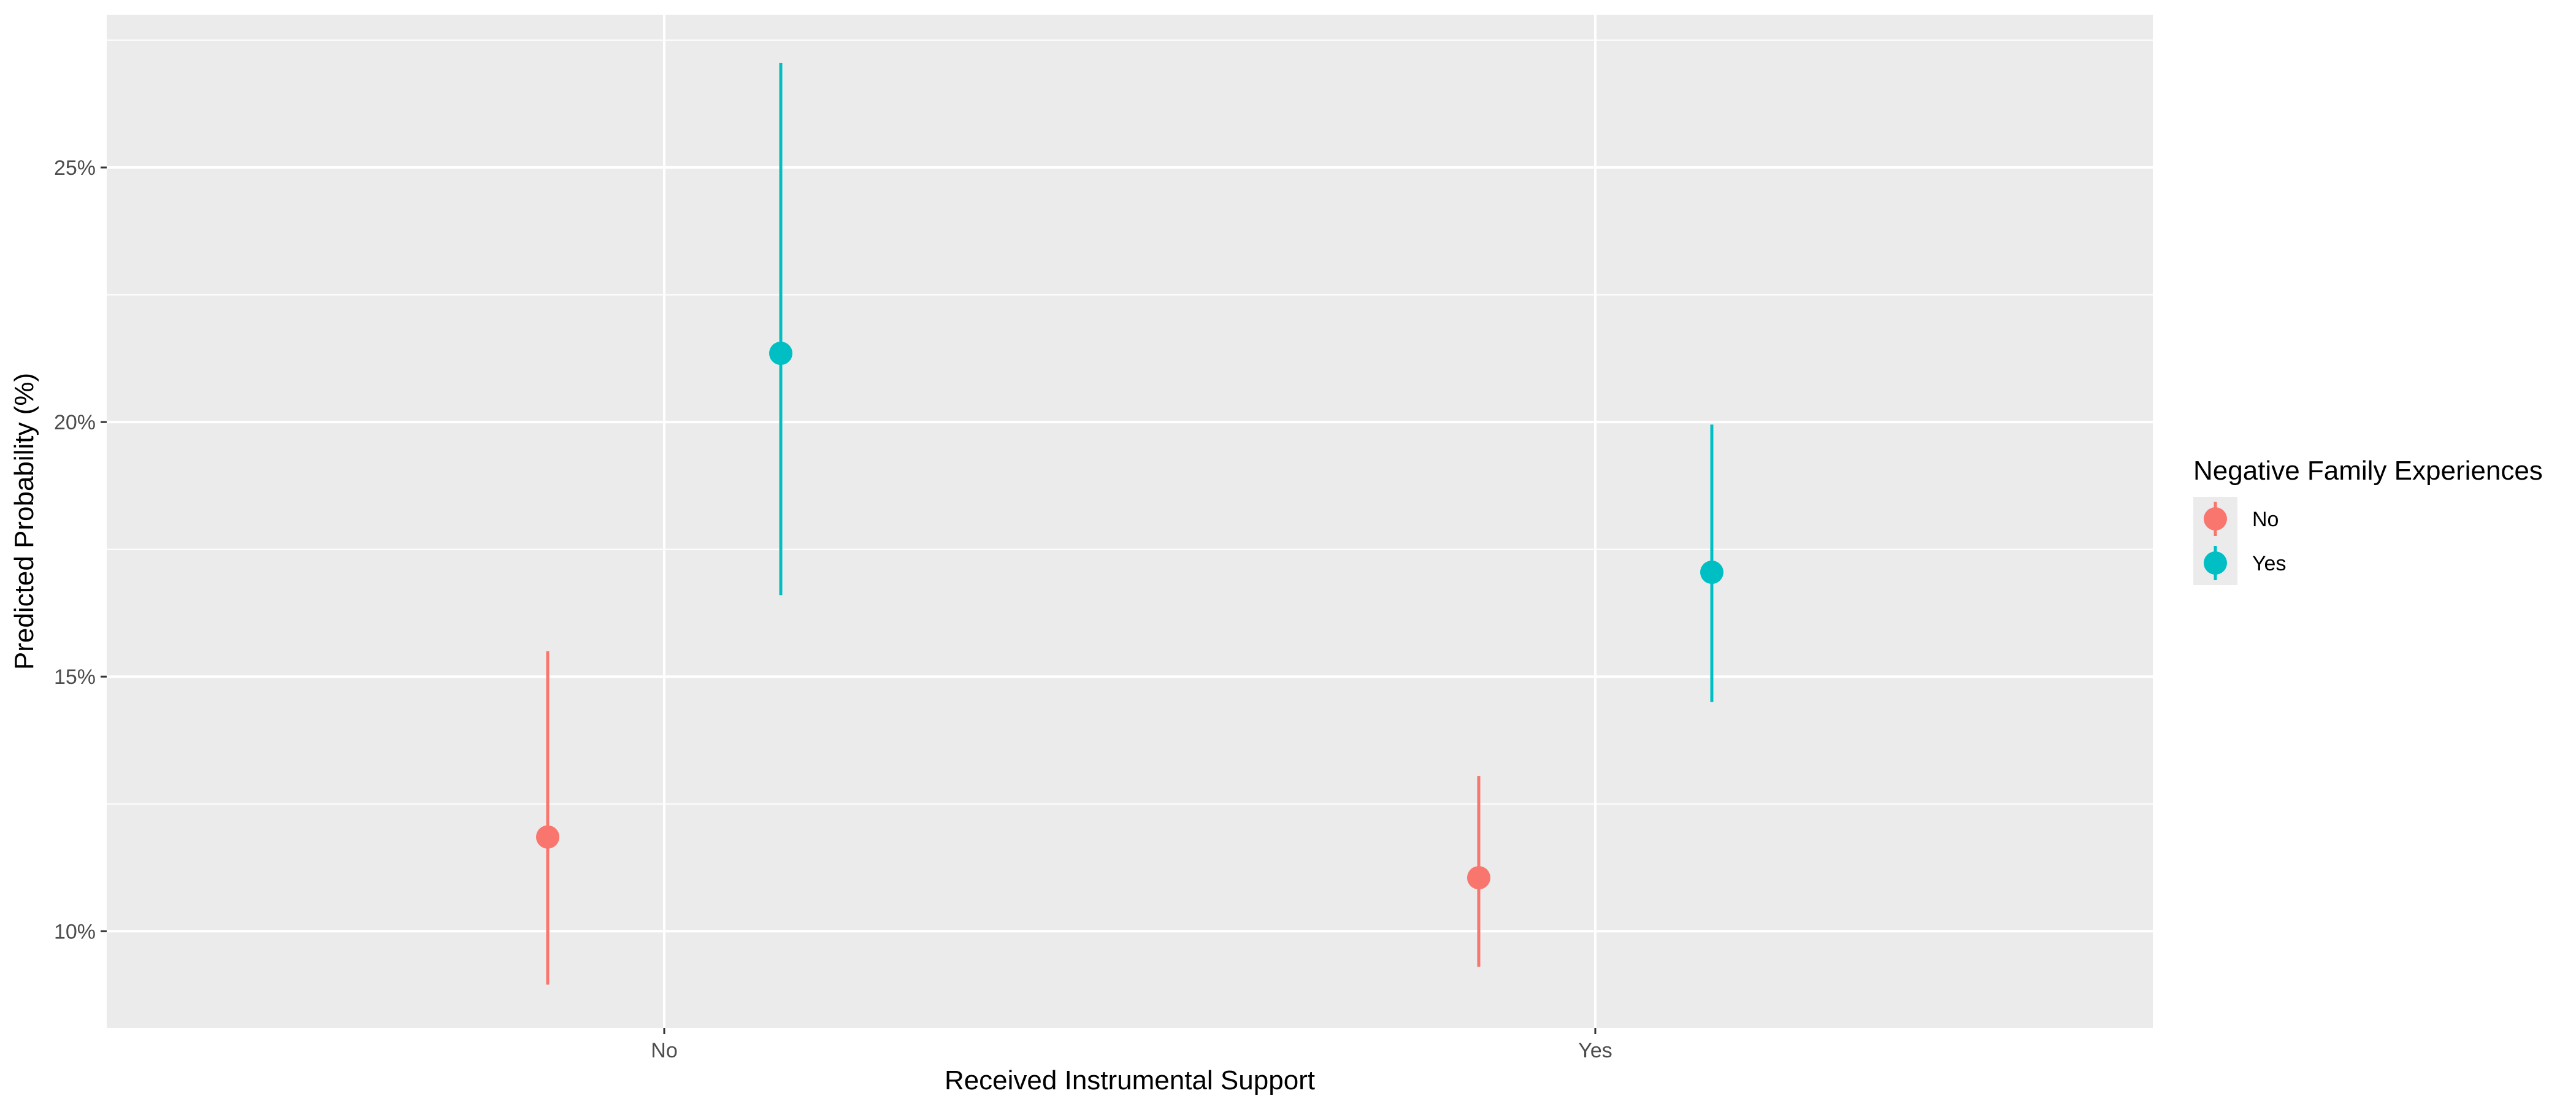 The image size is (2576, 1104). What do you see at coordinates (80, 549) in the screenshot?
I see `y-axis-ticks: 10% 15% 20% 25%` at bounding box center [80, 549].